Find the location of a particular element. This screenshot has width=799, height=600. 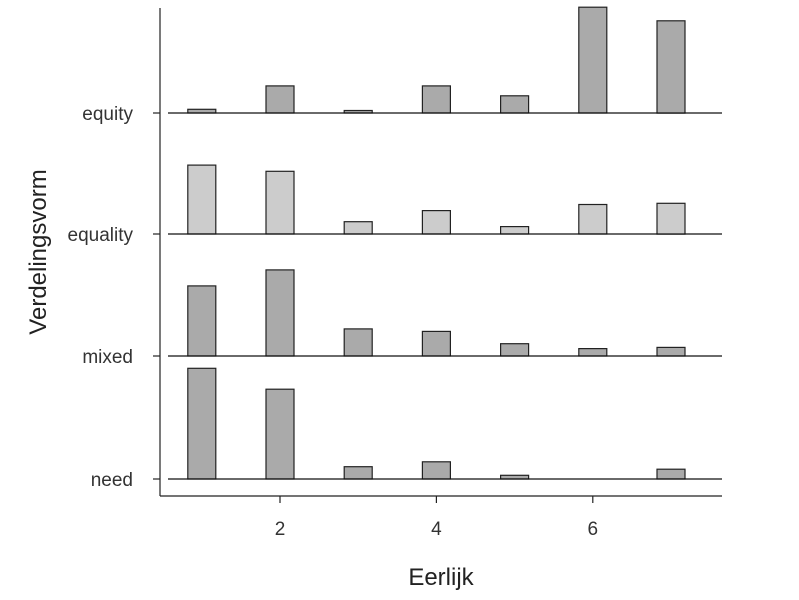

x-ticks: 2 4 6 is located at coordinates (436, 518).